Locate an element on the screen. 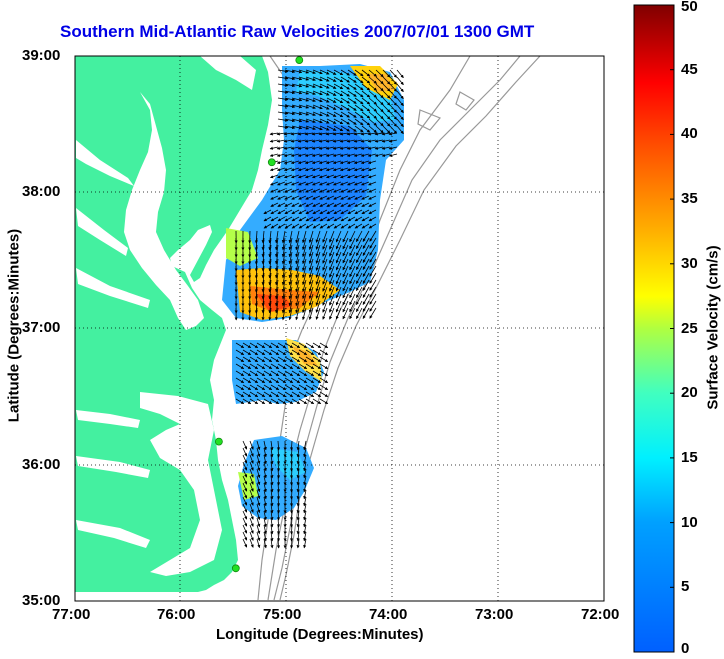  colorbar-tick-label: 50 is located at coordinates (689, 7).